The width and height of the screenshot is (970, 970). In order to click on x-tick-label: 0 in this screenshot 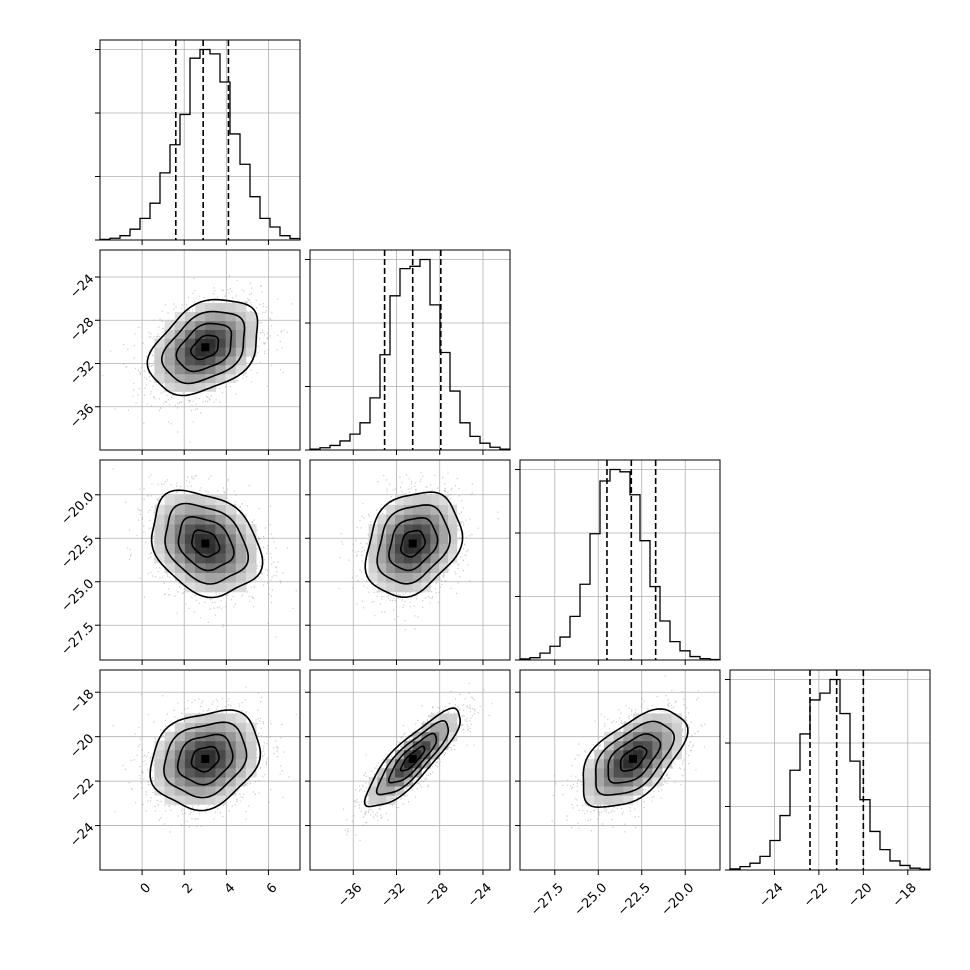, I will do `click(146, 888)`.